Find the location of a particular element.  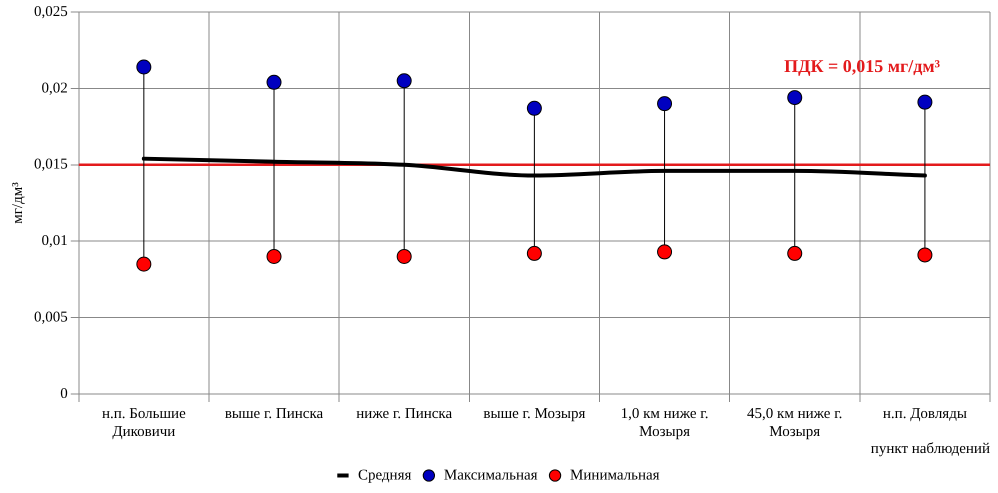

y-tick-label: 0,01 is located at coordinates (55, 241).